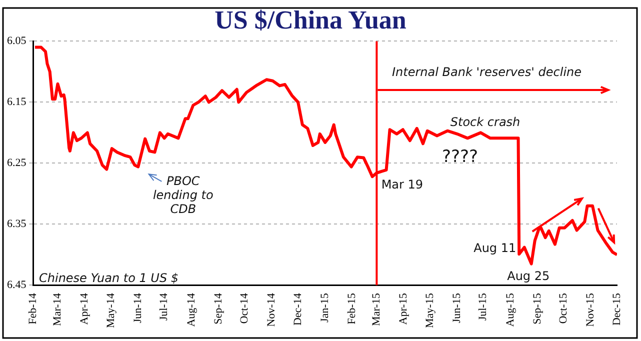 This screenshot has height=341, width=641. What do you see at coordinates (298, 309) in the screenshot?
I see `x-tick-label: Dec-14` at bounding box center [298, 309].